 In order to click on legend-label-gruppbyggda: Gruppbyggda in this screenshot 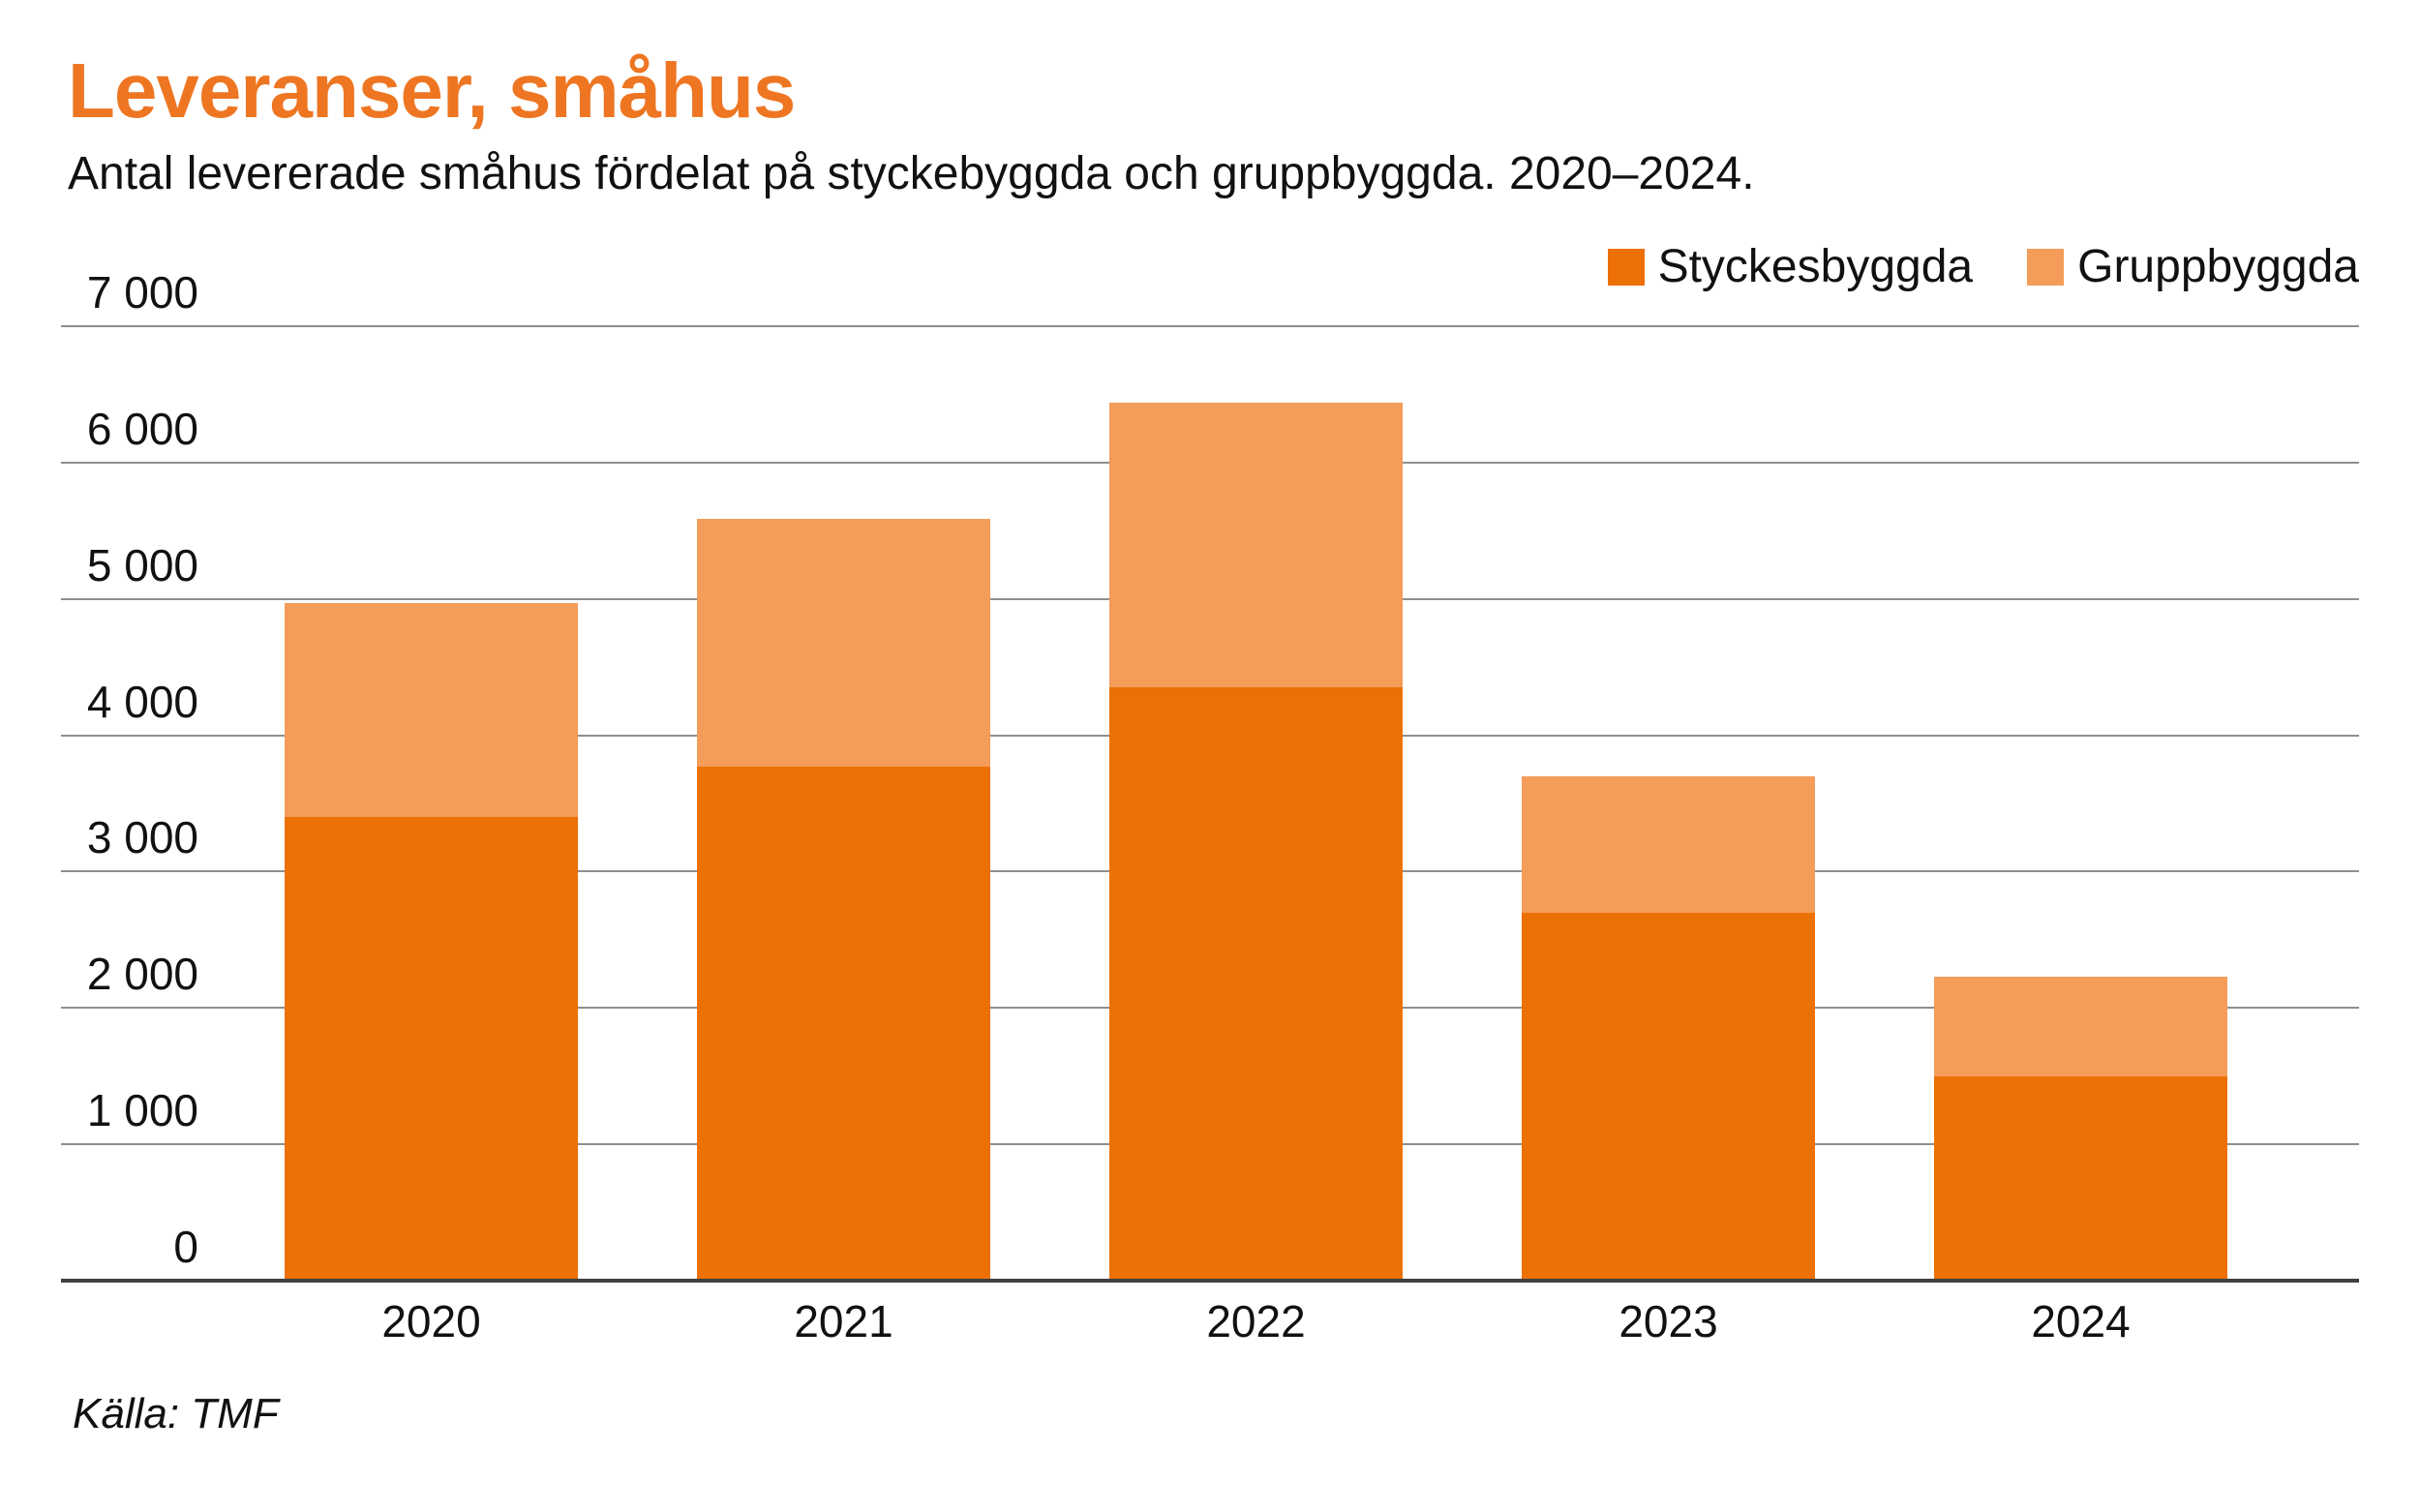, I will do `click(2218, 266)`.